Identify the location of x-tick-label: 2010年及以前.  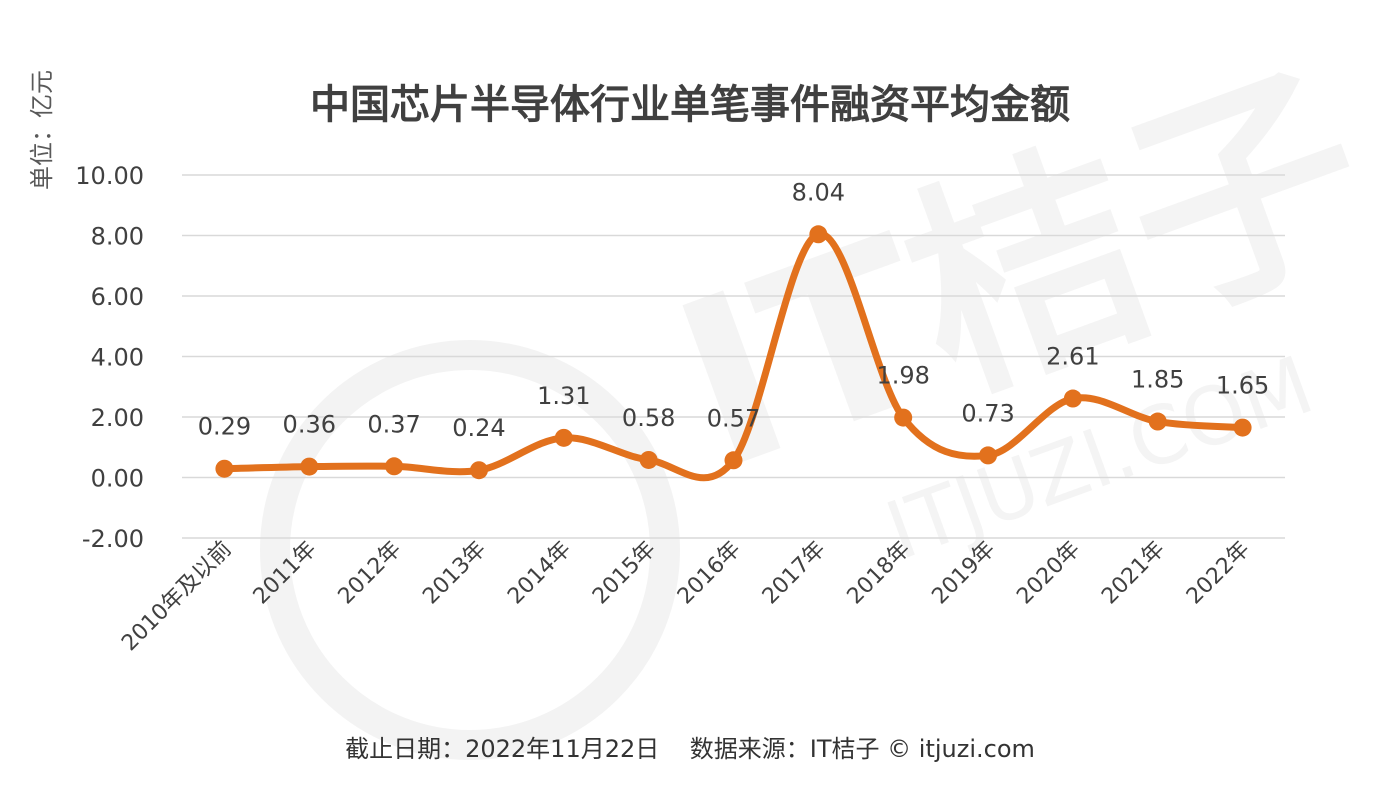
(177, 597).